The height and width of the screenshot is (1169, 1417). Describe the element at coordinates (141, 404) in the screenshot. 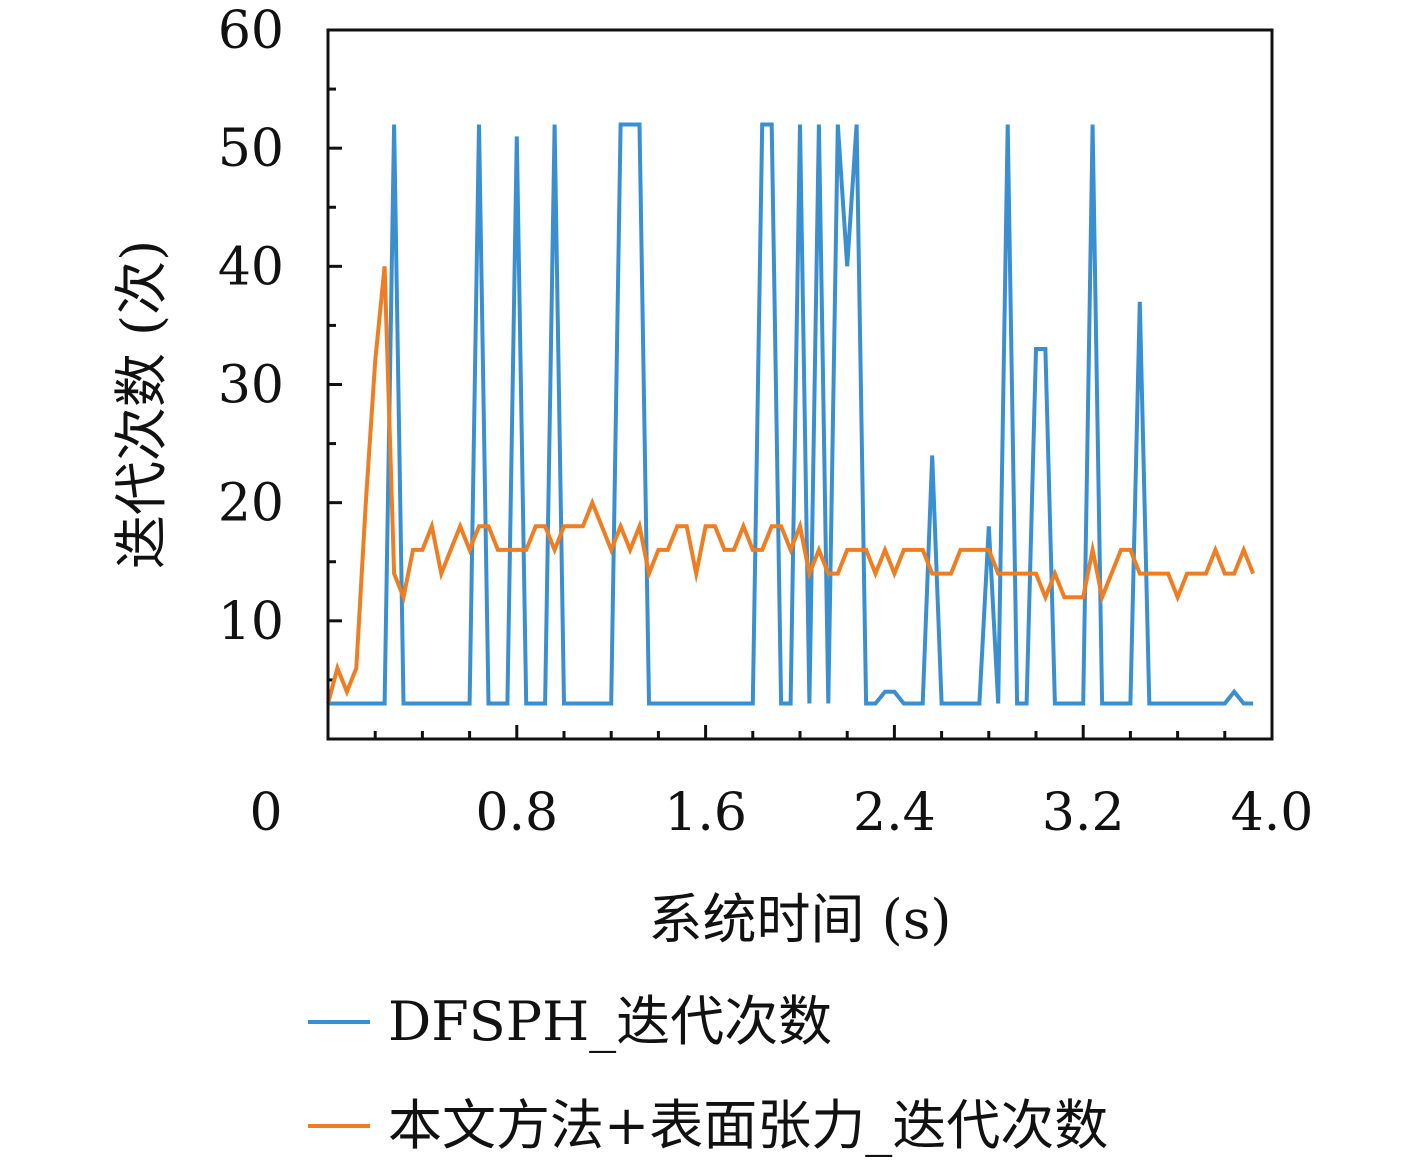

I see `y-axis-title: 迭代次数 (次)` at that location.